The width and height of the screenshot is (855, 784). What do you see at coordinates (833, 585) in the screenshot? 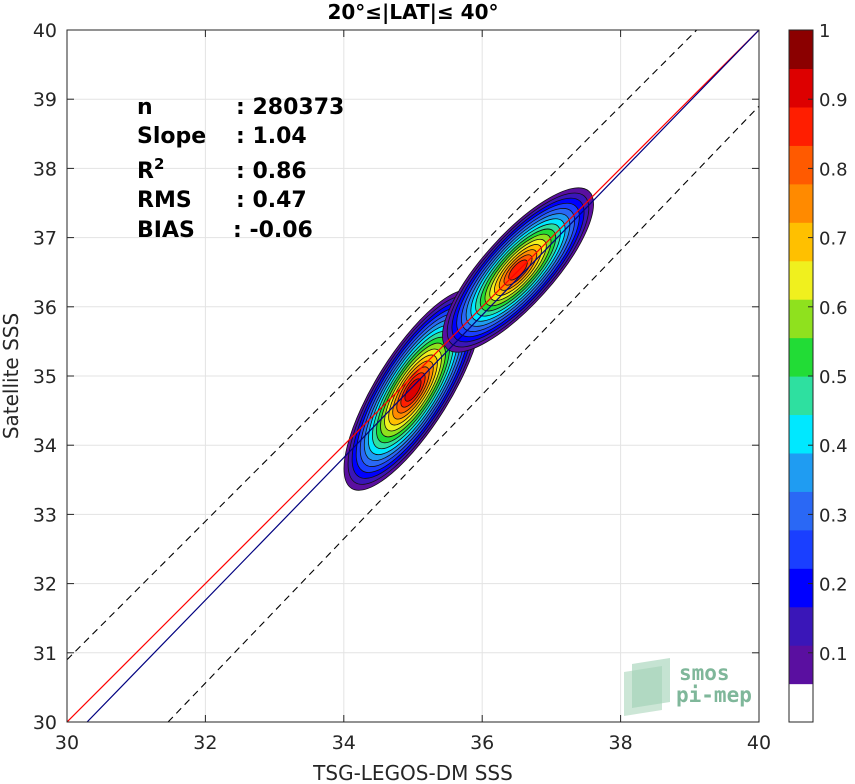
I see `colorbar-tick-label: 0.2` at bounding box center [833, 585].